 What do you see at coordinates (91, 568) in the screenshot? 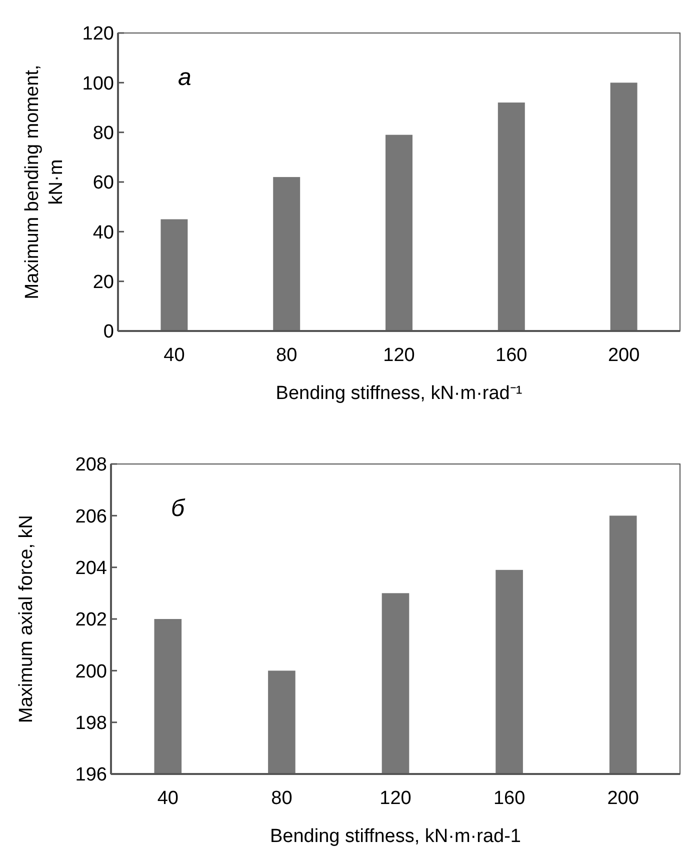
I see `y-tick-label: 204` at bounding box center [91, 568].